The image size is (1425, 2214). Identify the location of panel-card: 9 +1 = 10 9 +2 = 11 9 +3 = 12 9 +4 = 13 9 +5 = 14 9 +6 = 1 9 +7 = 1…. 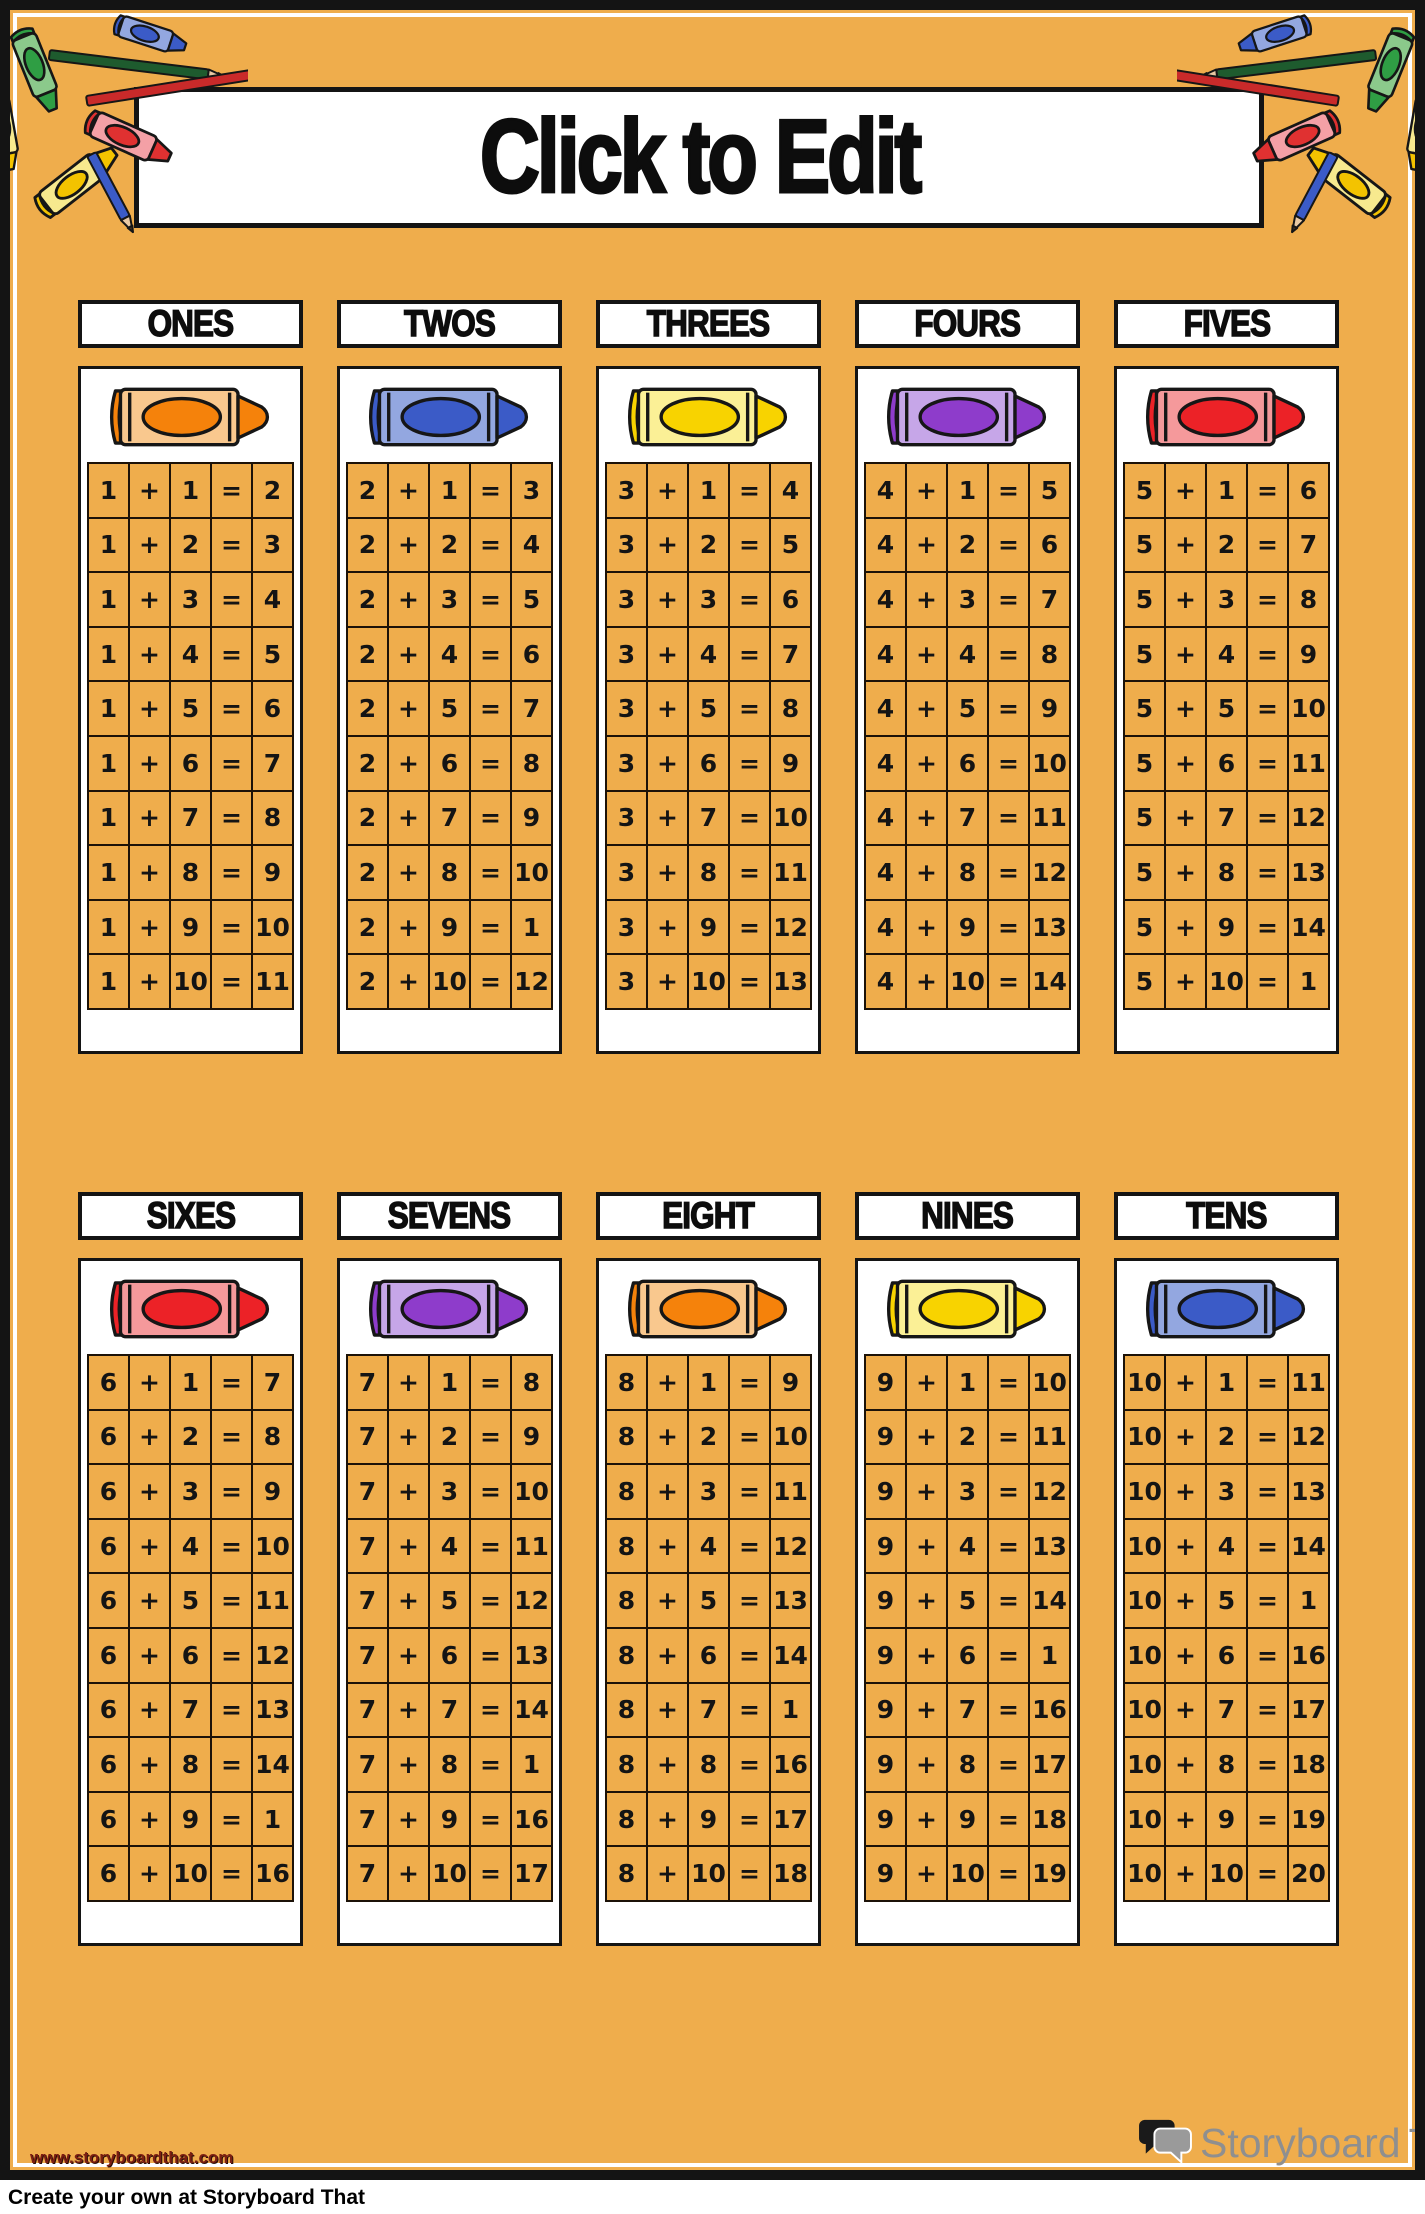
(967, 1602).